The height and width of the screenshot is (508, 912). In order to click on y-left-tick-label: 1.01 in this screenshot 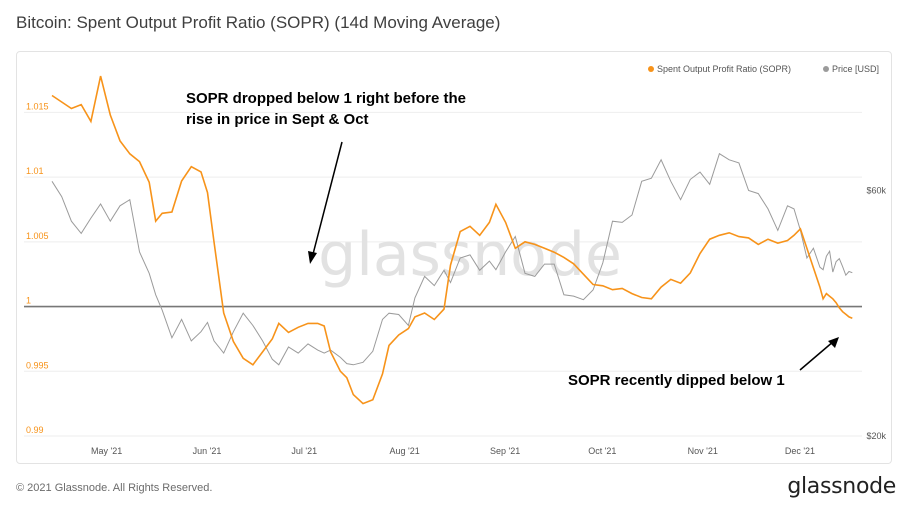, I will do `click(35, 171)`.